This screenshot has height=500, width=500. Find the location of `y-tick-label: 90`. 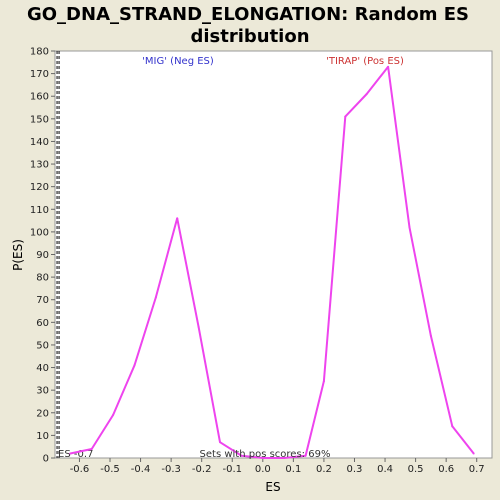

y-tick-label: 90 is located at coordinates (42, 255).